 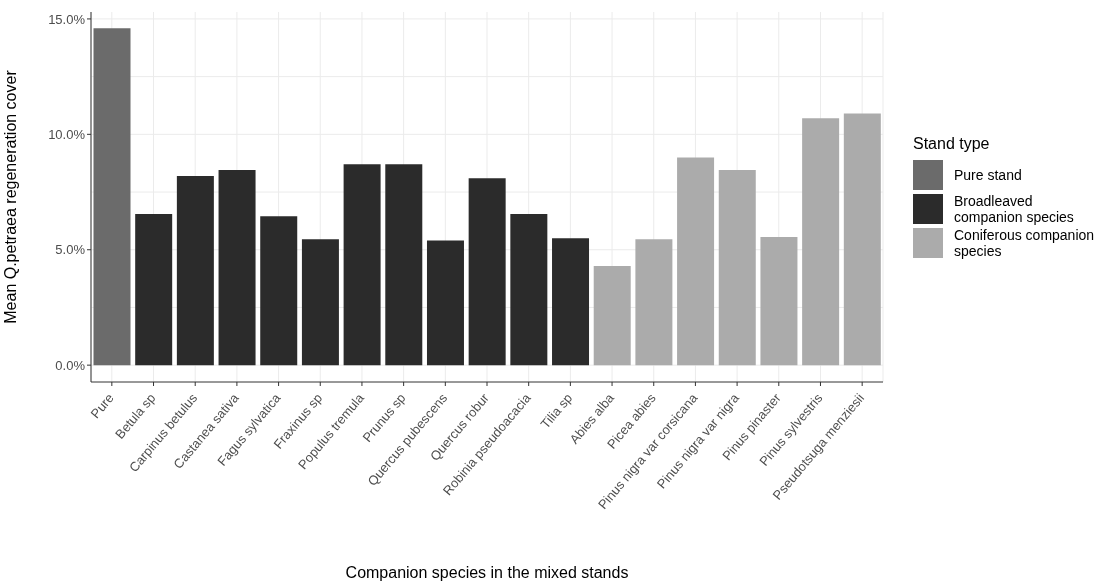 What do you see at coordinates (67, 19) in the screenshot?
I see `y-tick-label: 15.0%` at bounding box center [67, 19].